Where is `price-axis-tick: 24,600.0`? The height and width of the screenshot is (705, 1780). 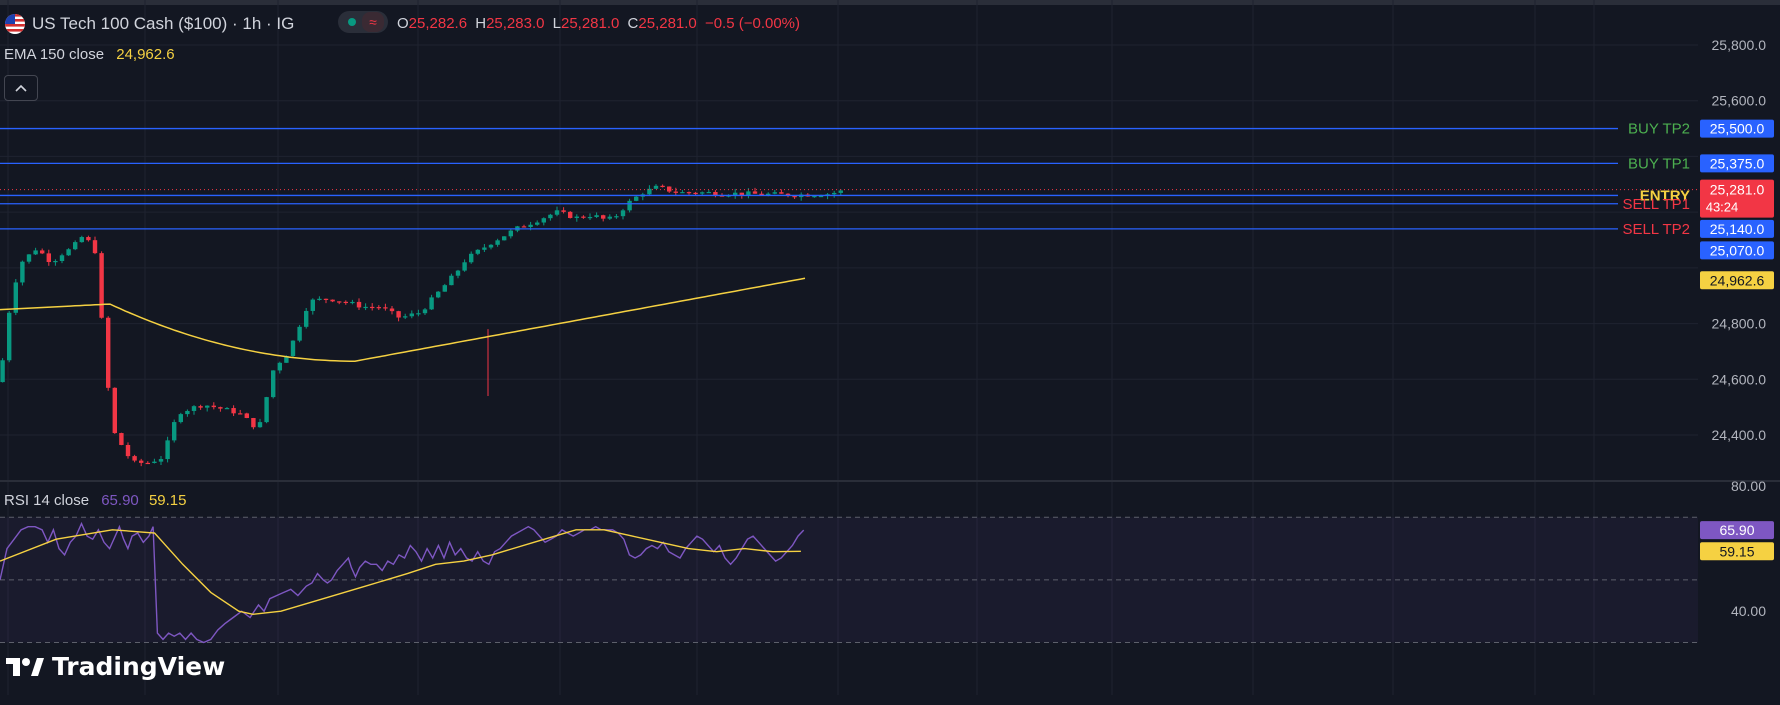
price-axis-tick: 24,600.0 is located at coordinates (1739, 379).